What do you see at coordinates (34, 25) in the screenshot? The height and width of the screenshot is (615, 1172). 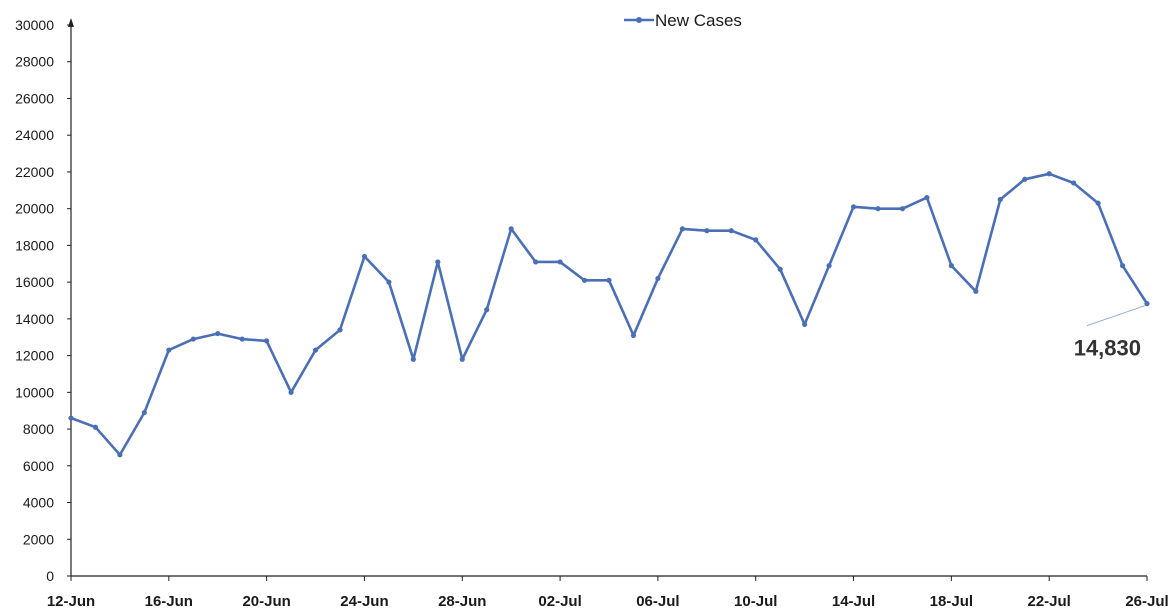 I see `y-tick-label: 30000` at bounding box center [34, 25].